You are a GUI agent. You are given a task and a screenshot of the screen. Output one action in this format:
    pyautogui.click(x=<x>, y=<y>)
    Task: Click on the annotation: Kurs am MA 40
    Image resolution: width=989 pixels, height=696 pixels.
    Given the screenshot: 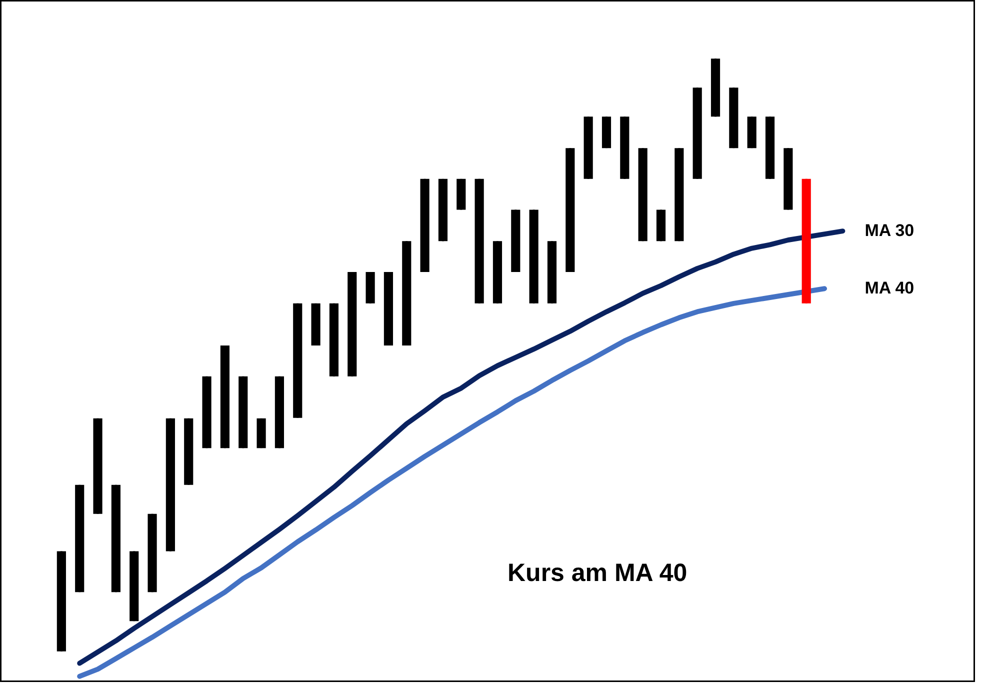 What is the action you would take?
    pyautogui.click(x=598, y=573)
    